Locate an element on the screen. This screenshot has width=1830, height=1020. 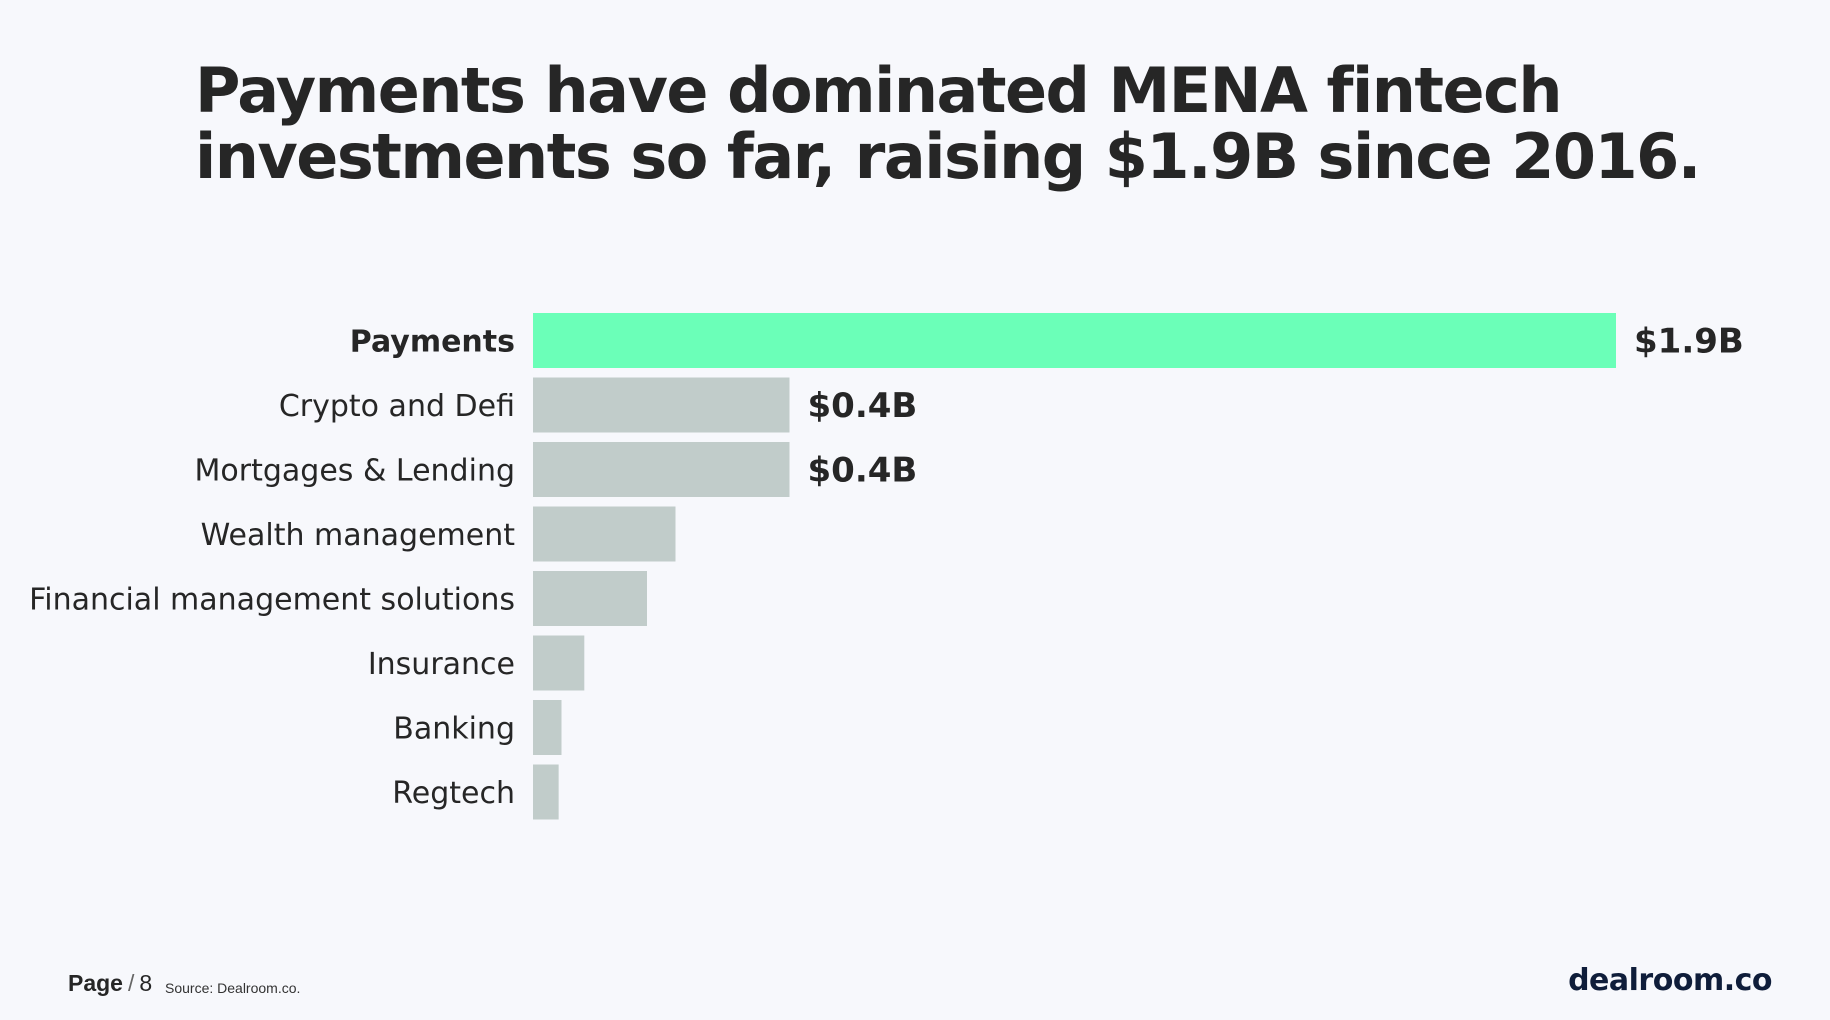
category-label: Wealth management is located at coordinates (358, 535).